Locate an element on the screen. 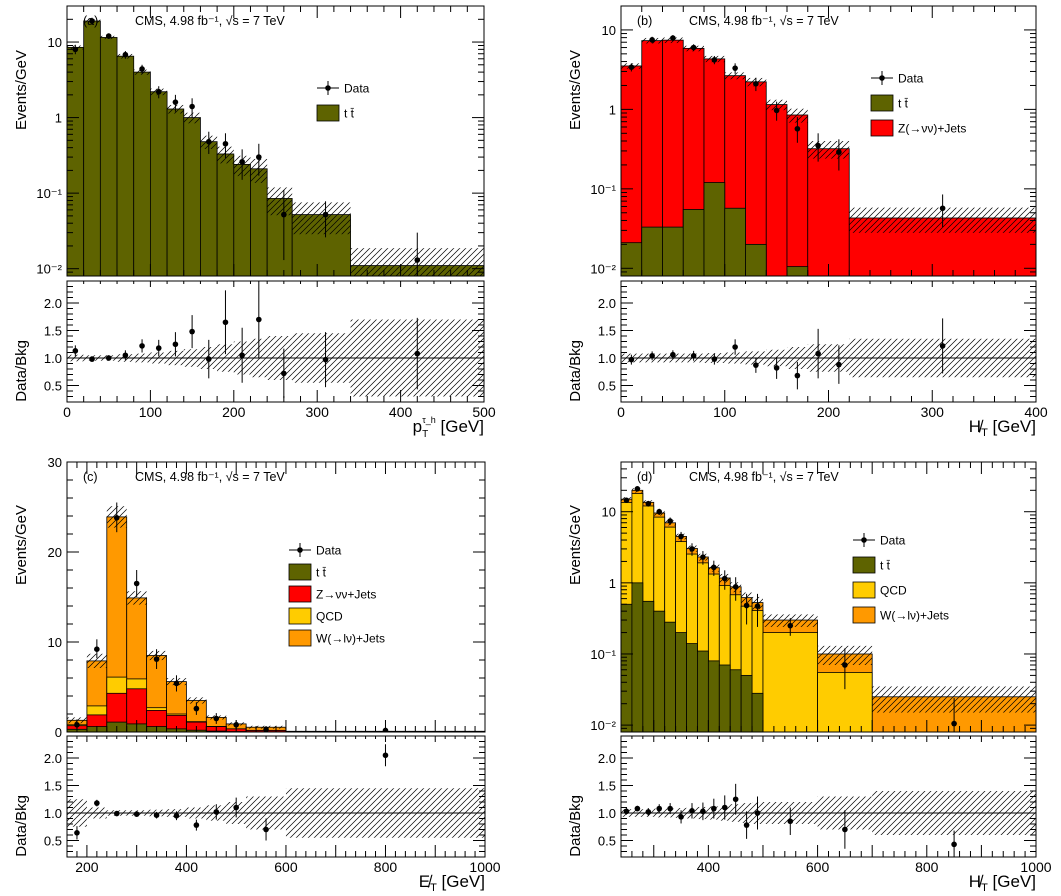 The image size is (1061, 896). ratio-y-tick-label: 0.5 is located at coordinates (607, 841).